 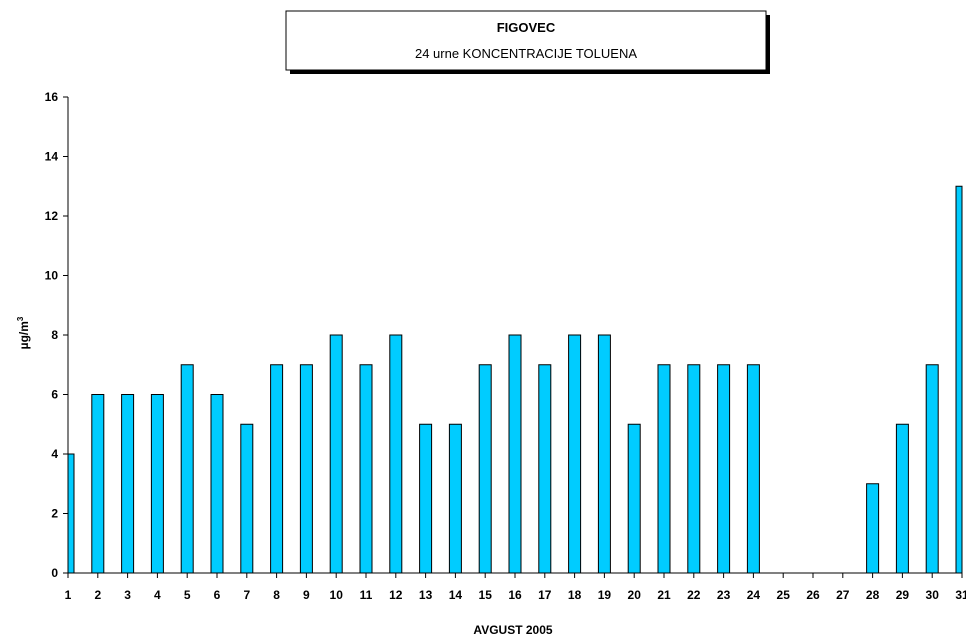 What do you see at coordinates (187, 595) in the screenshot?
I see `x-tick-label: 5` at bounding box center [187, 595].